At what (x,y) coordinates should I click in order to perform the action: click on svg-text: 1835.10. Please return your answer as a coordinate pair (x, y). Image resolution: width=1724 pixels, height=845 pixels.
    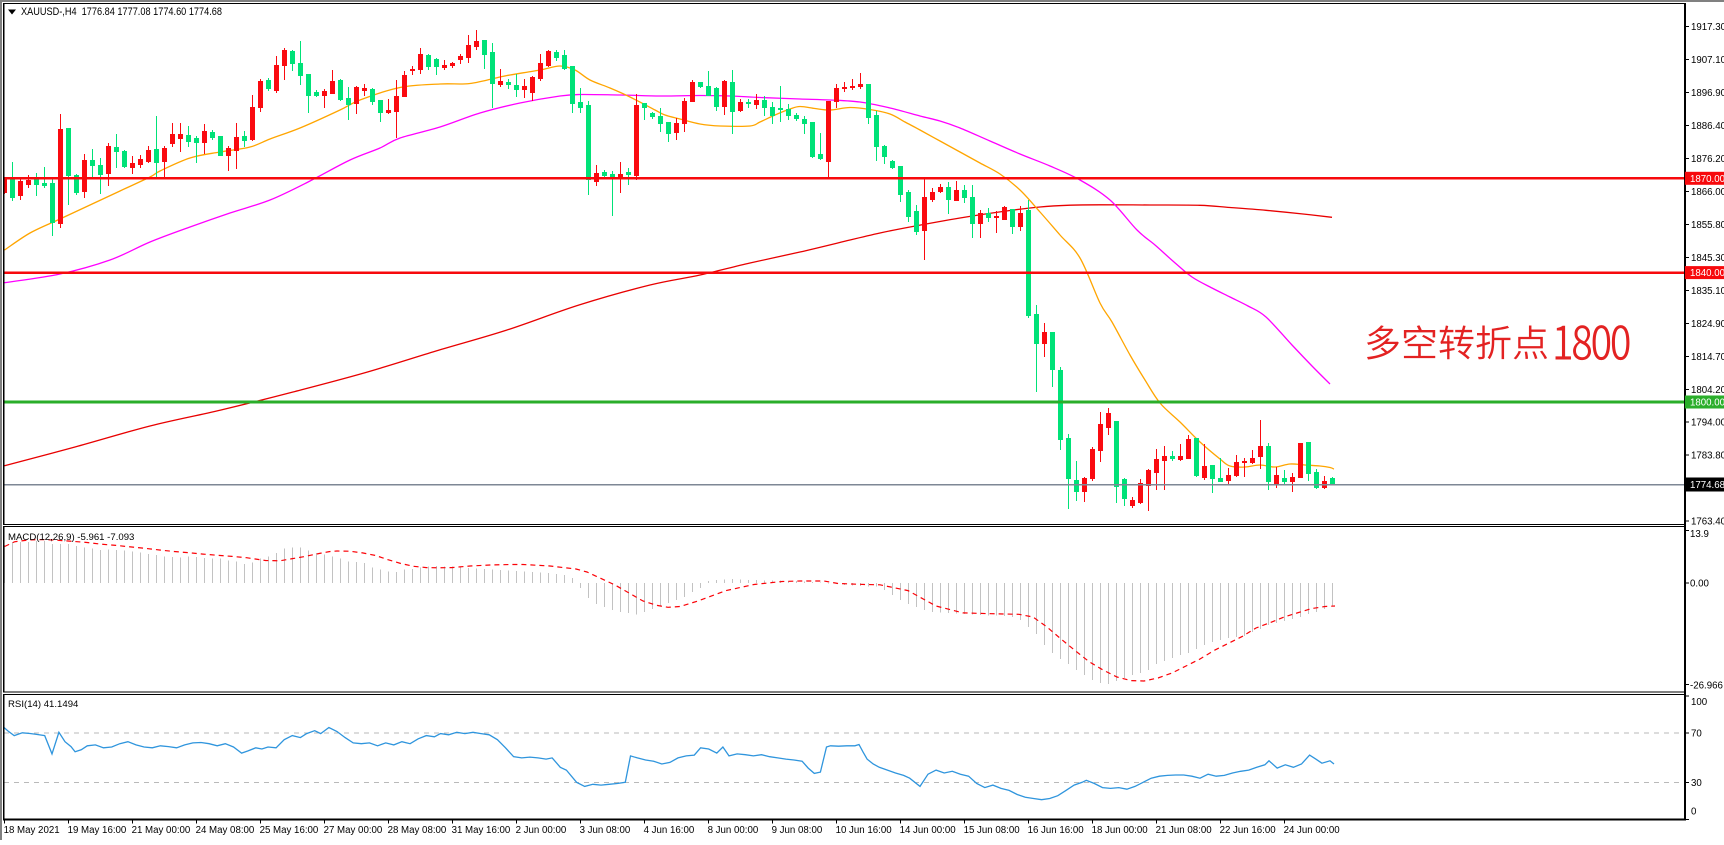
    Looking at the image, I should click on (1707, 291).